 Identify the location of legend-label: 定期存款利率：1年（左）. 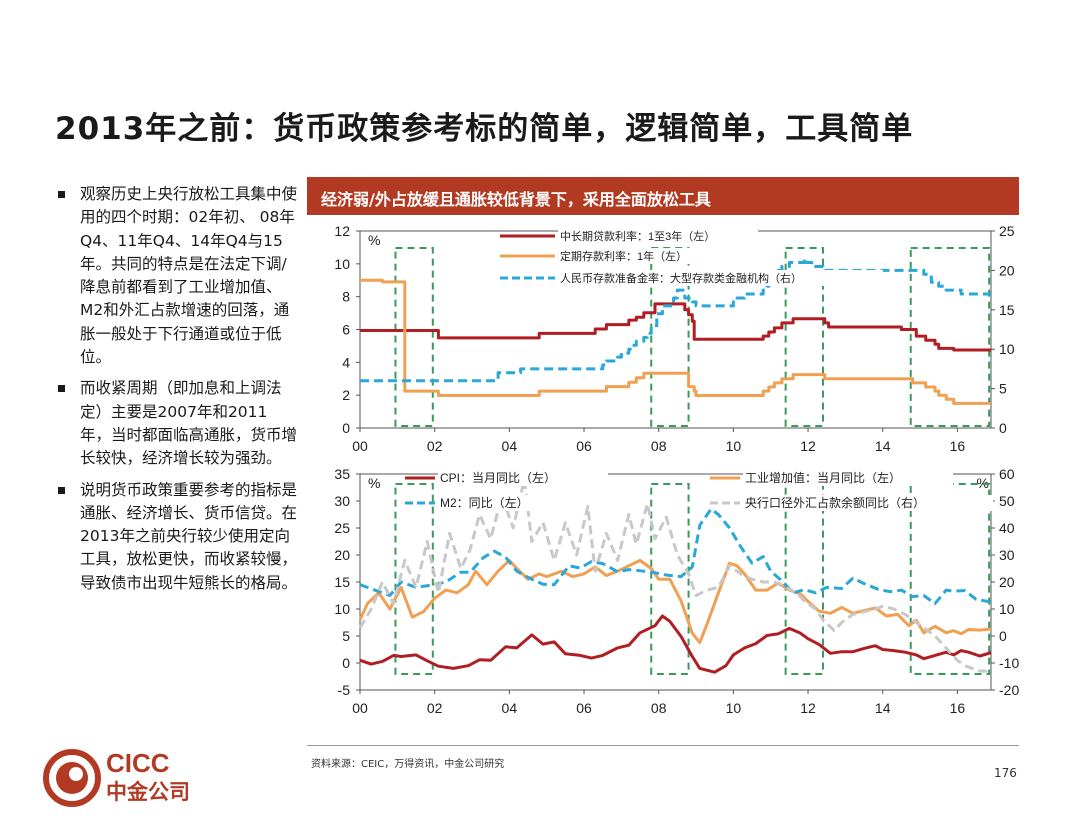
(623, 256).